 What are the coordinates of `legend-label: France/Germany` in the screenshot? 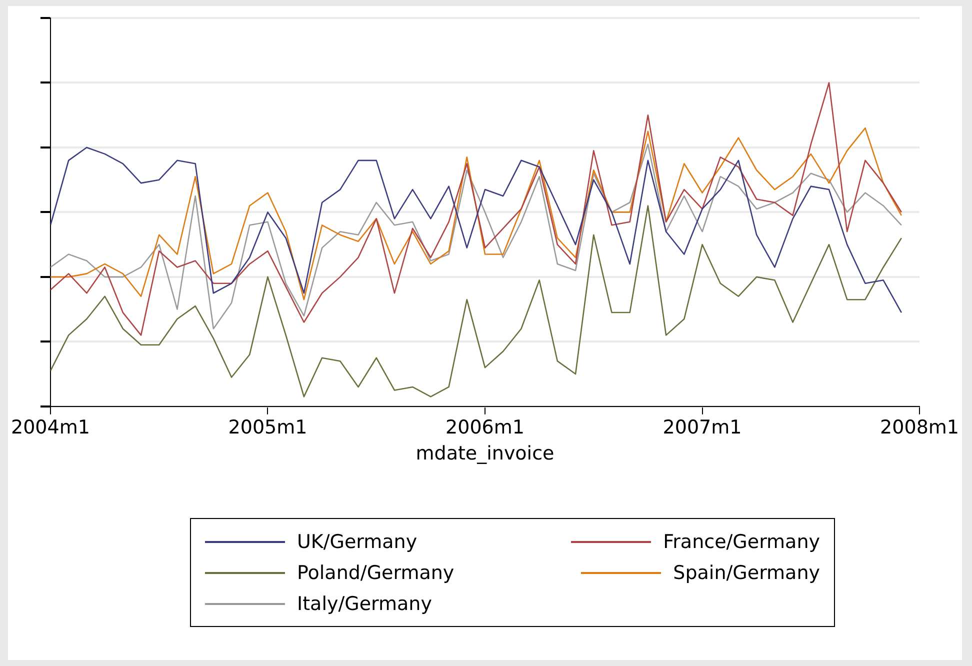 It's located at (741, 541).